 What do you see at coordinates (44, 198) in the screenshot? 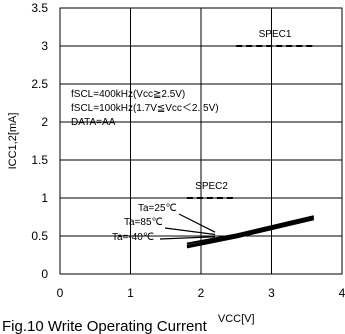
I see `y-tick-label: 1` at bounding box center [44, 198].